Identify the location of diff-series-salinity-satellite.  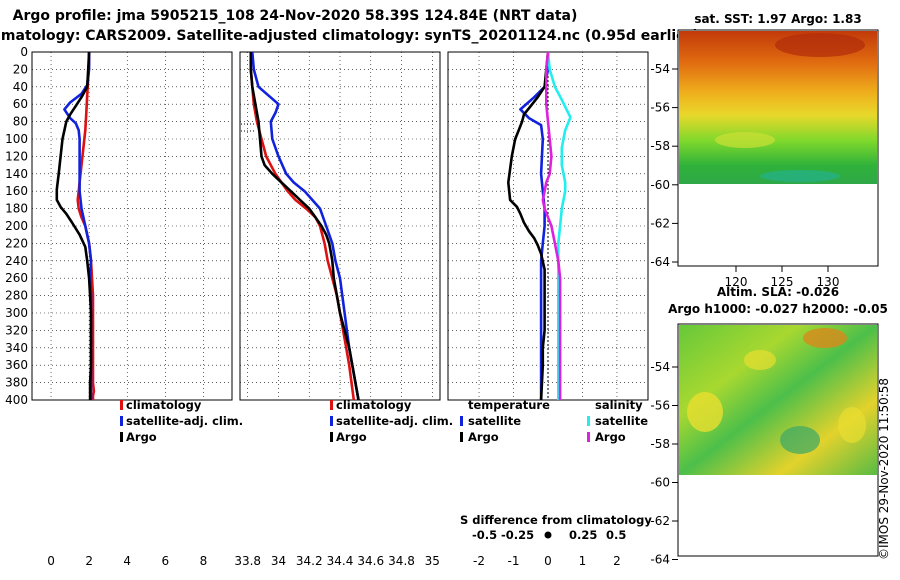
(559, 225).